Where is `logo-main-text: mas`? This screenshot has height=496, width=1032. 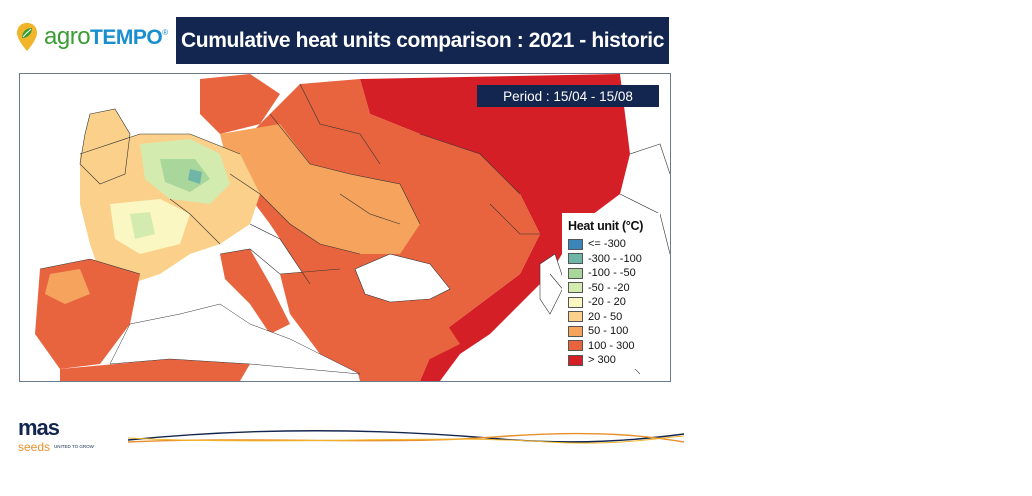 logo-main-text: mas is located at coordinates (39, 427).